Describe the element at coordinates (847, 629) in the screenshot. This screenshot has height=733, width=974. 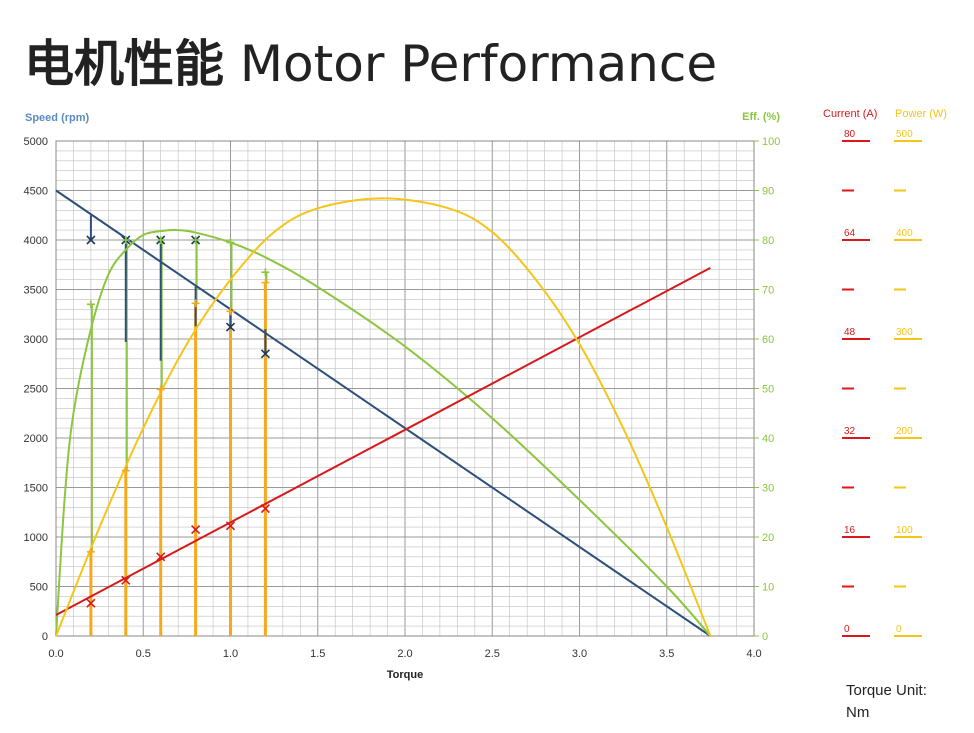
I see `current-tick-label: 0` at that location.